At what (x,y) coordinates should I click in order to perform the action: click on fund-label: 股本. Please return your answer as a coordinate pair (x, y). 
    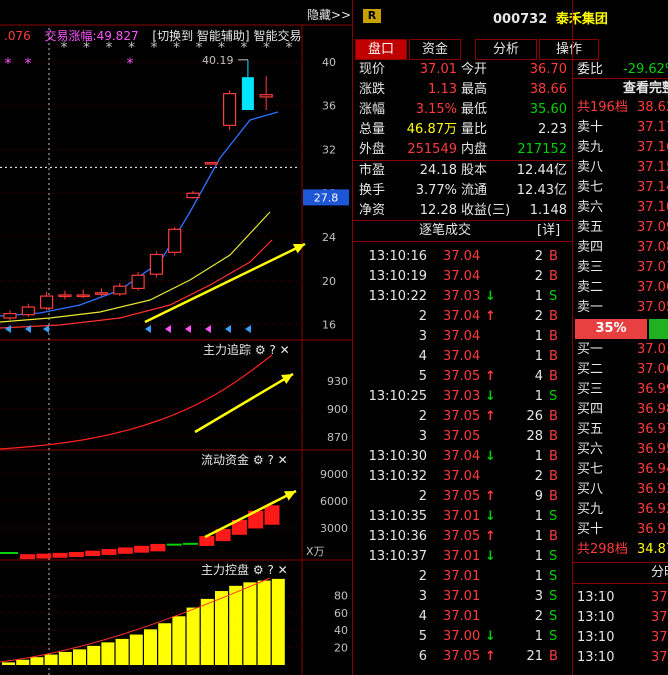
    Looking at the image, I should click on (474, 170).